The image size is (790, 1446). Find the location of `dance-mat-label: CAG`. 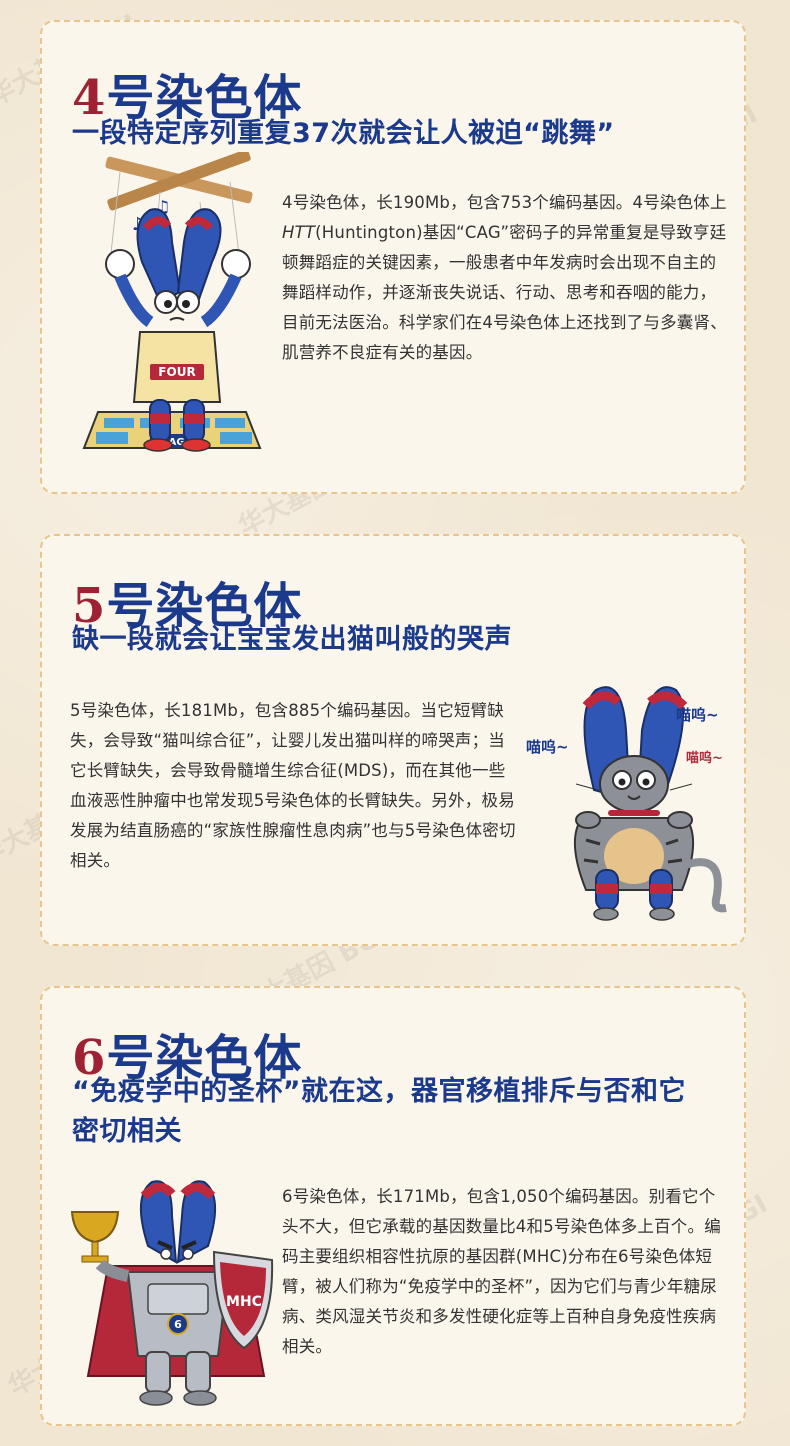

dance-mat-label: CAG is located at coordinates (172, 442).